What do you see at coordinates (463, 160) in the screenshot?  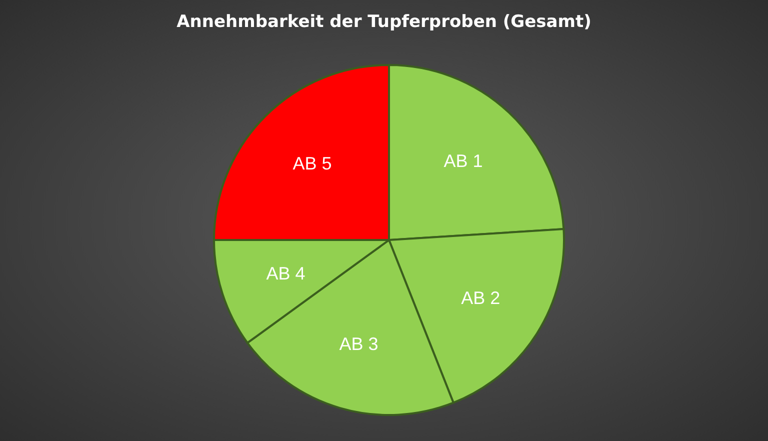 I see `slice-label: AB 1` at bounding box center [463, 160].